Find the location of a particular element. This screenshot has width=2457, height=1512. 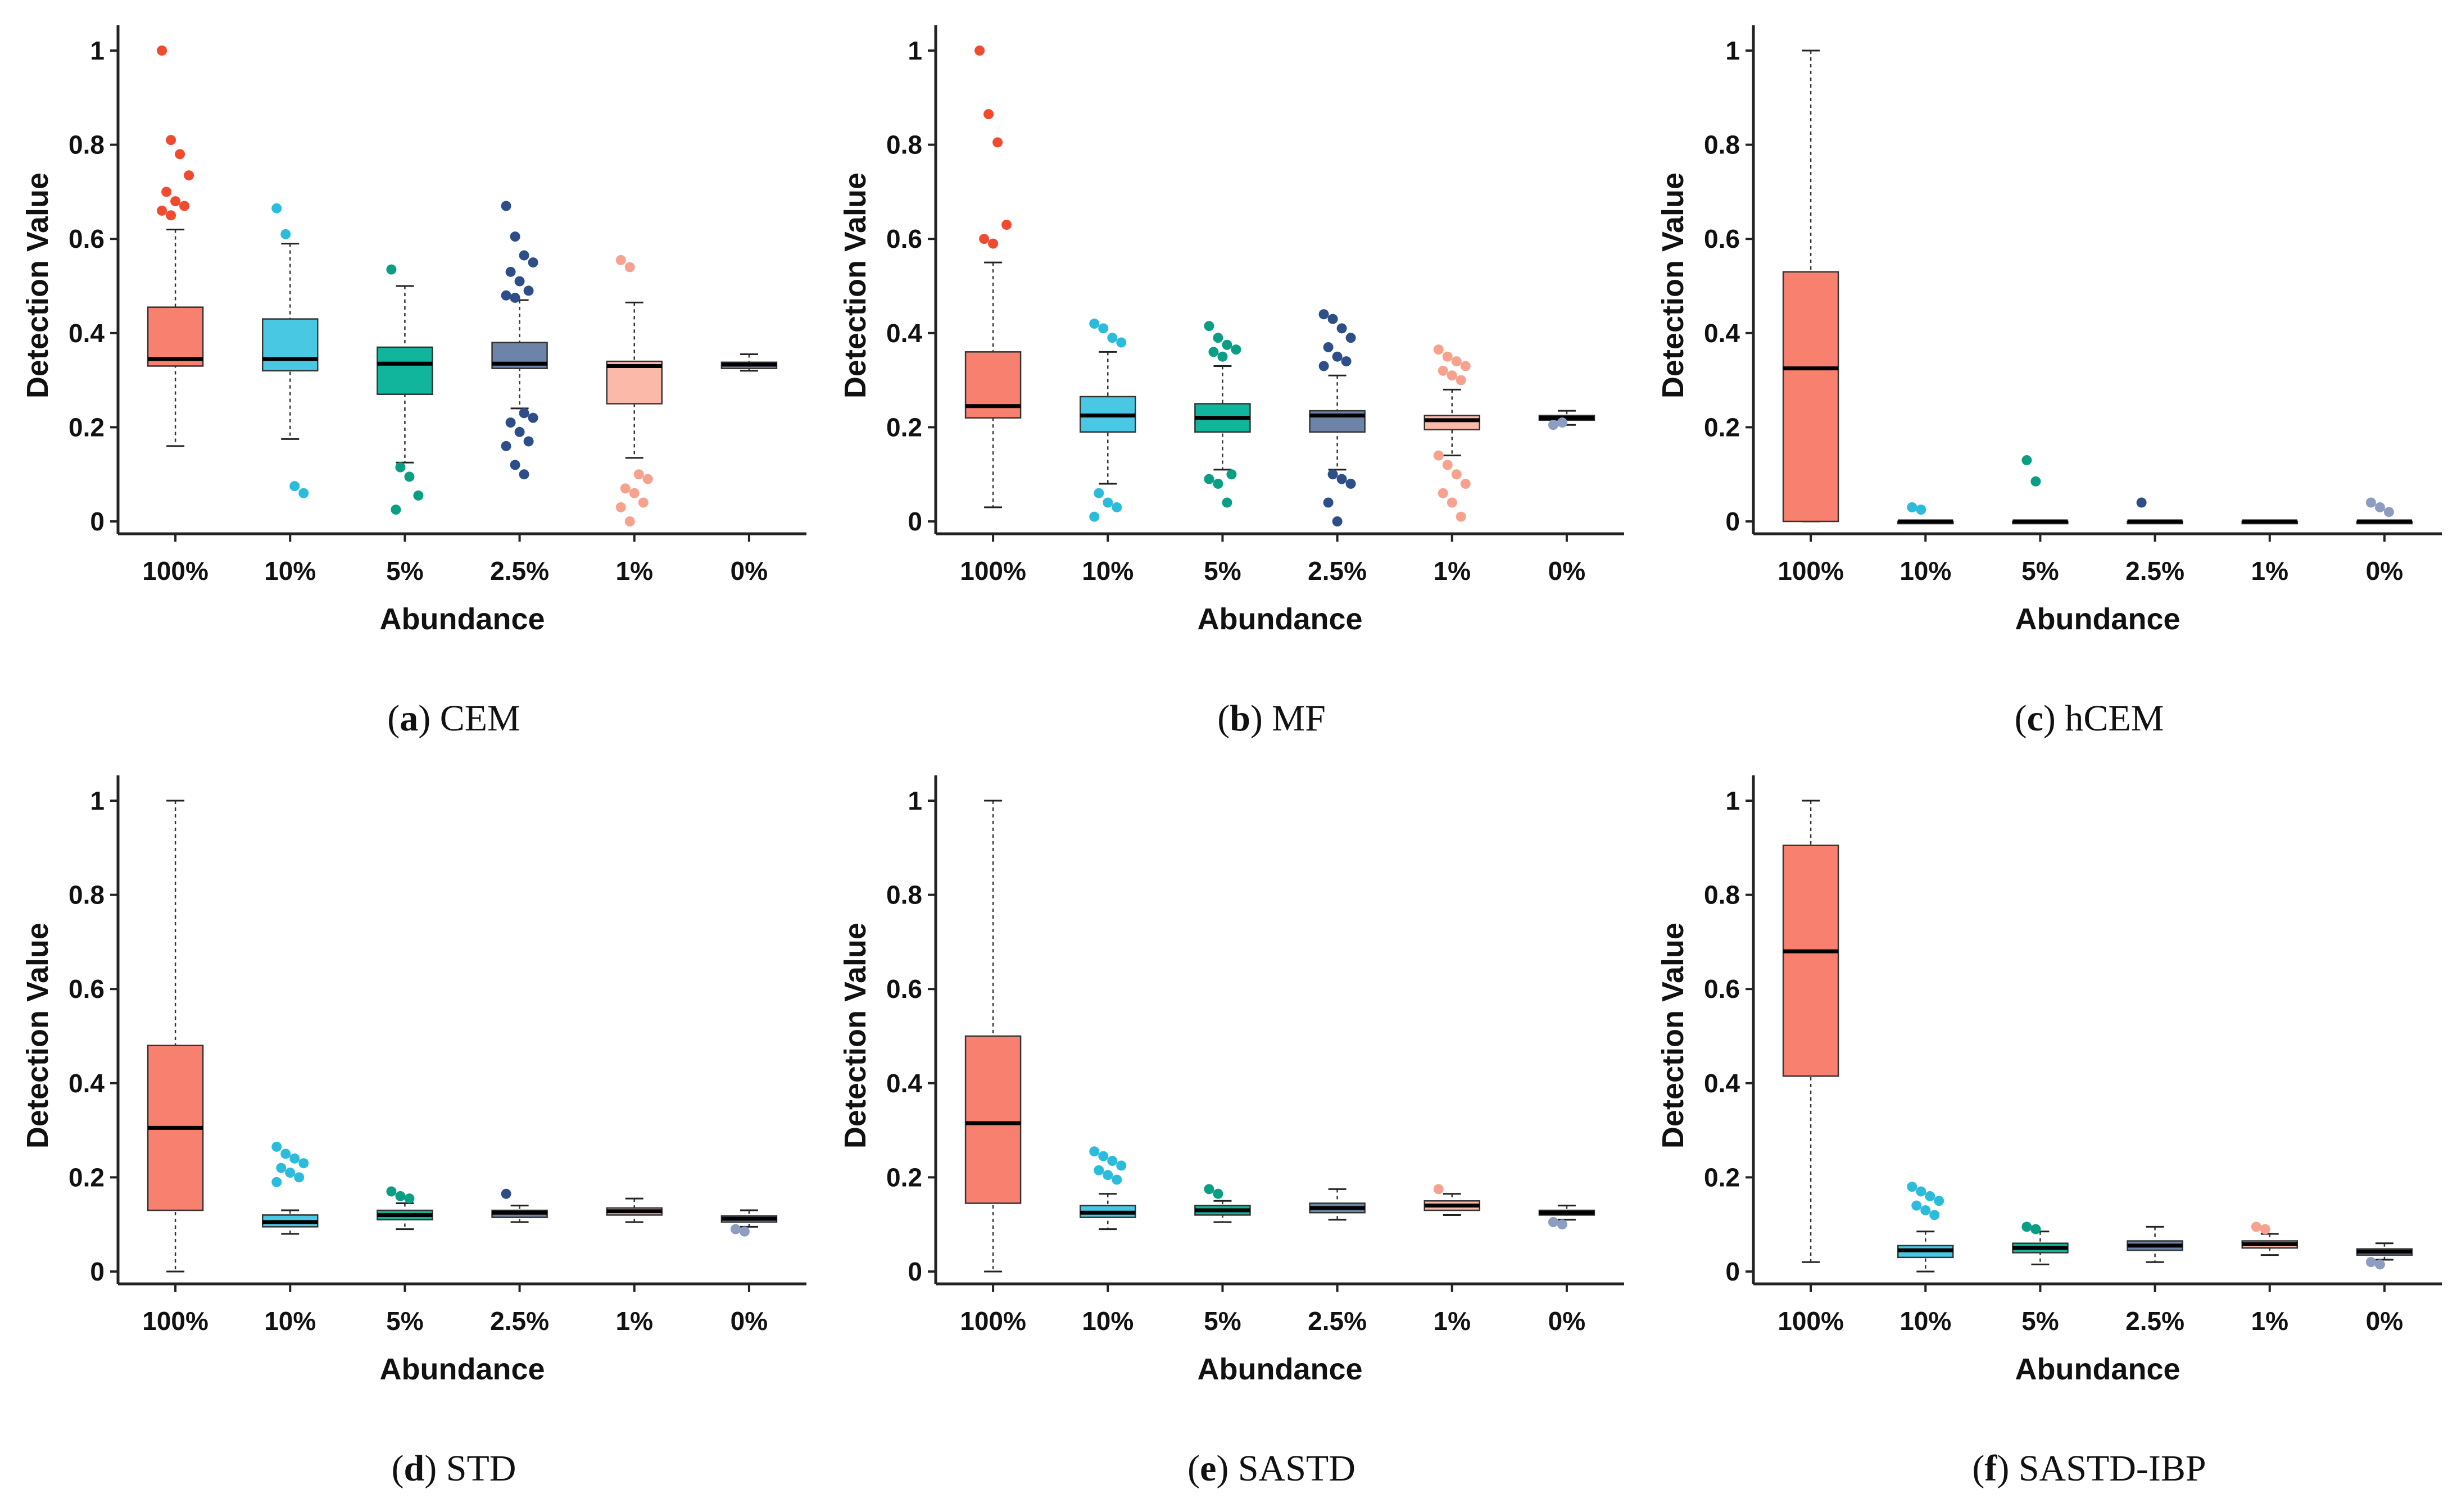

caption-paren-close: ) is located at coordinates (1226, 1468).